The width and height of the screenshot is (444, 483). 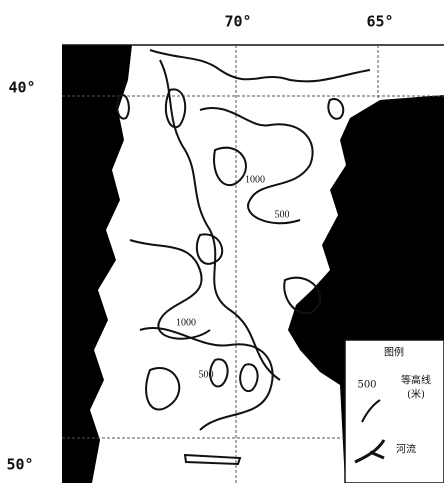 I want to click on legend: 图例 500 等高线 (米) 河流, so click(x=394, y=411).